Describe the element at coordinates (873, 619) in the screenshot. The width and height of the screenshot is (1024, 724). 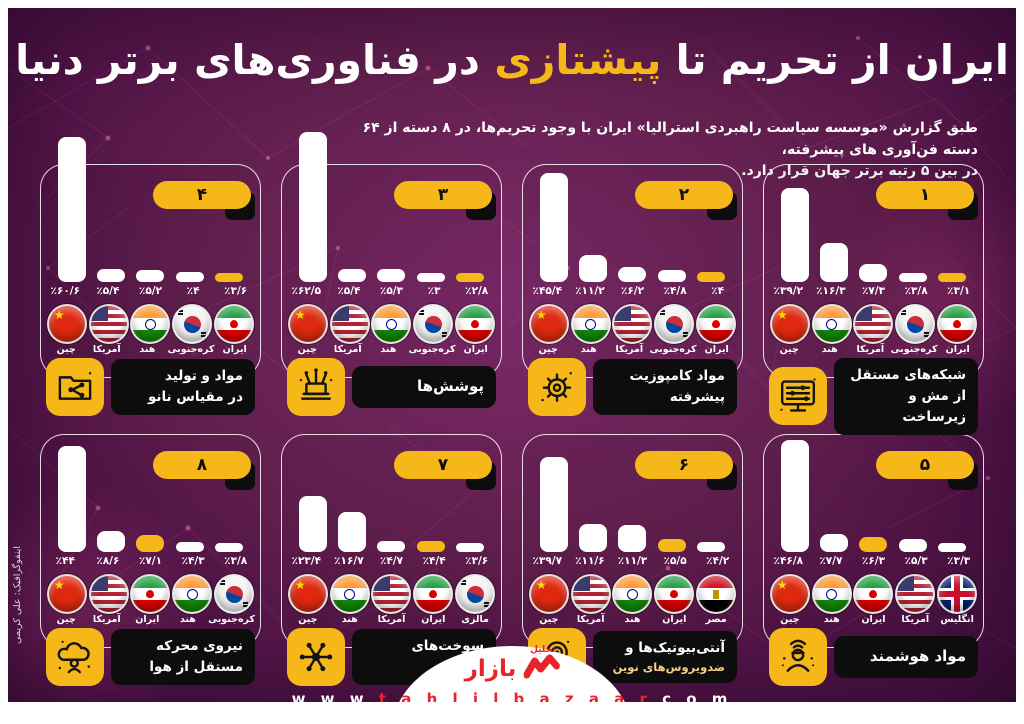
I see `country-names-row: چین هند ایران آمریکا انگلیس` at that location.